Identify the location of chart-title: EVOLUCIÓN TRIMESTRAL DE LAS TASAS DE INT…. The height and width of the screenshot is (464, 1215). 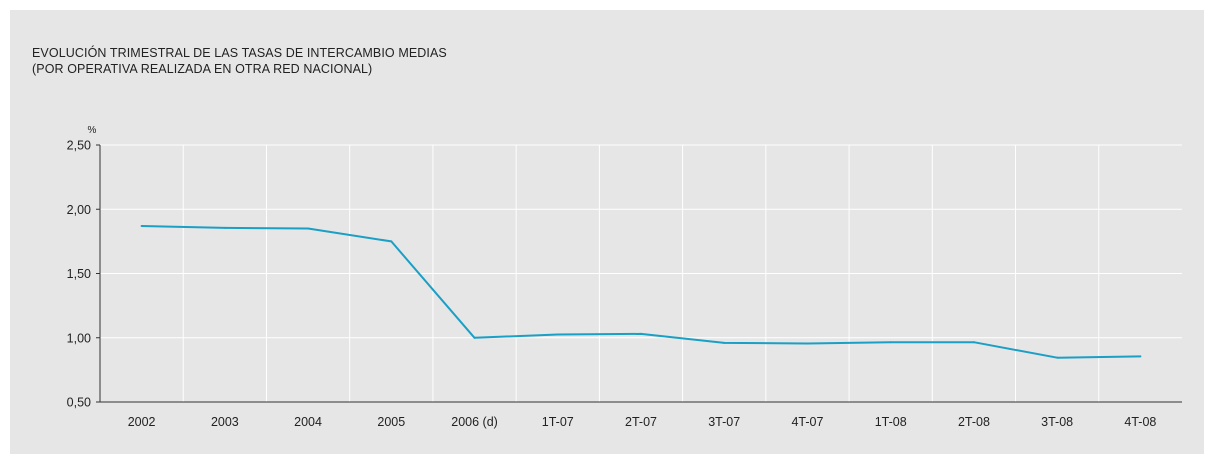
(239, 53).